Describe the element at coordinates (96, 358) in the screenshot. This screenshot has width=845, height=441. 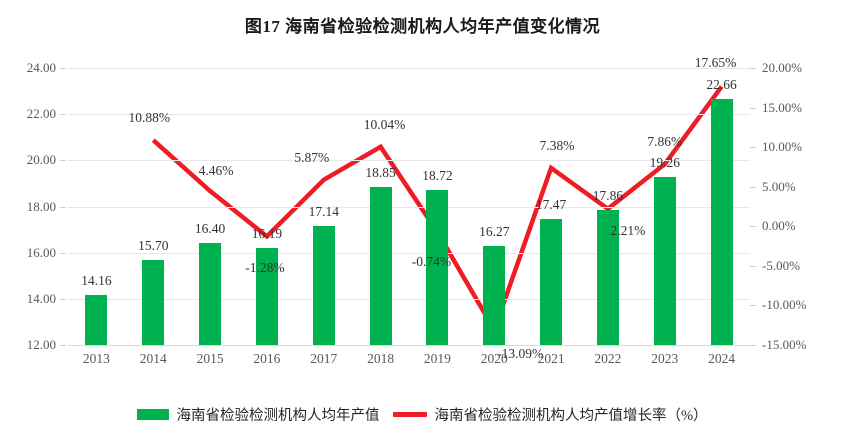
I see `x-axis-label: 2013` at that location.